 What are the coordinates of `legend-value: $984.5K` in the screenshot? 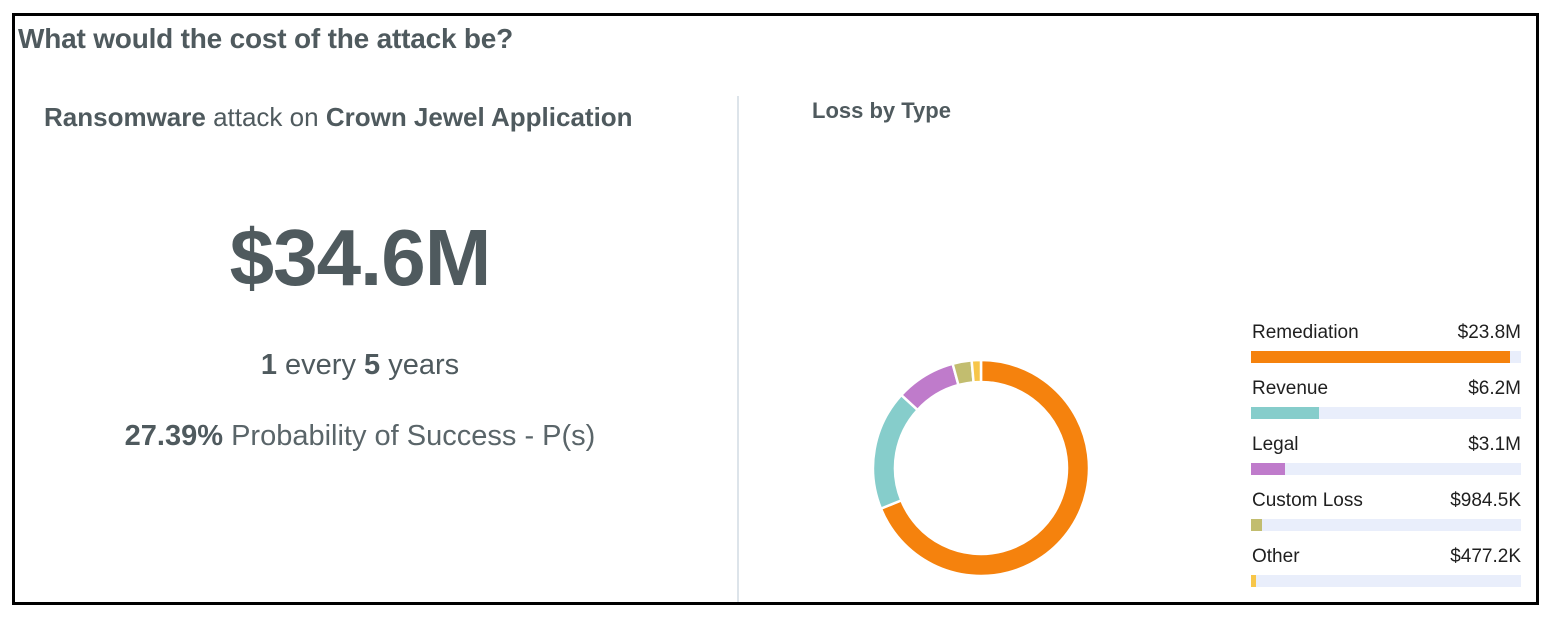 It's located at (1485, 500).